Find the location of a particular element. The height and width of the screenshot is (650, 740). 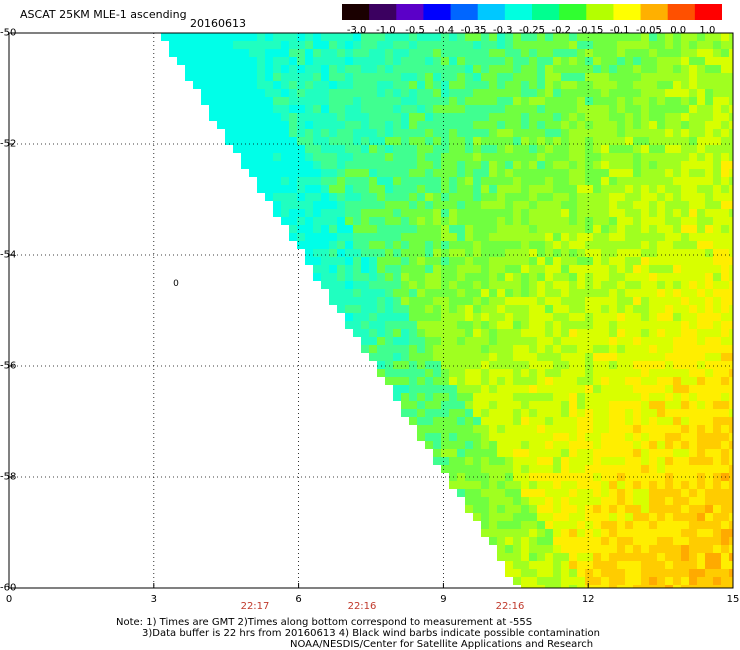

colorbar-swatch is located at coordinates (627, 12).